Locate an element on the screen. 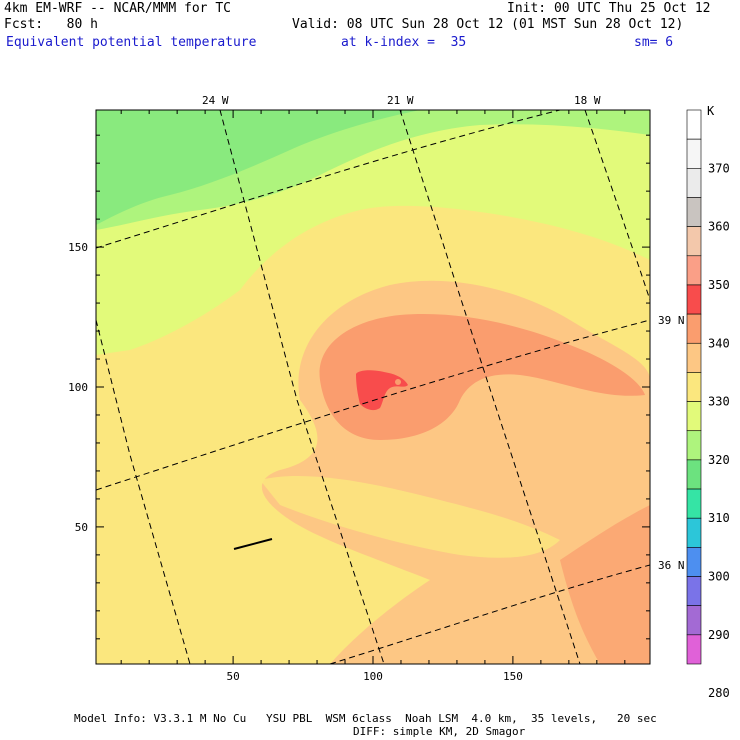  colorbar-label: 340 is located at coordinates (719, 343).